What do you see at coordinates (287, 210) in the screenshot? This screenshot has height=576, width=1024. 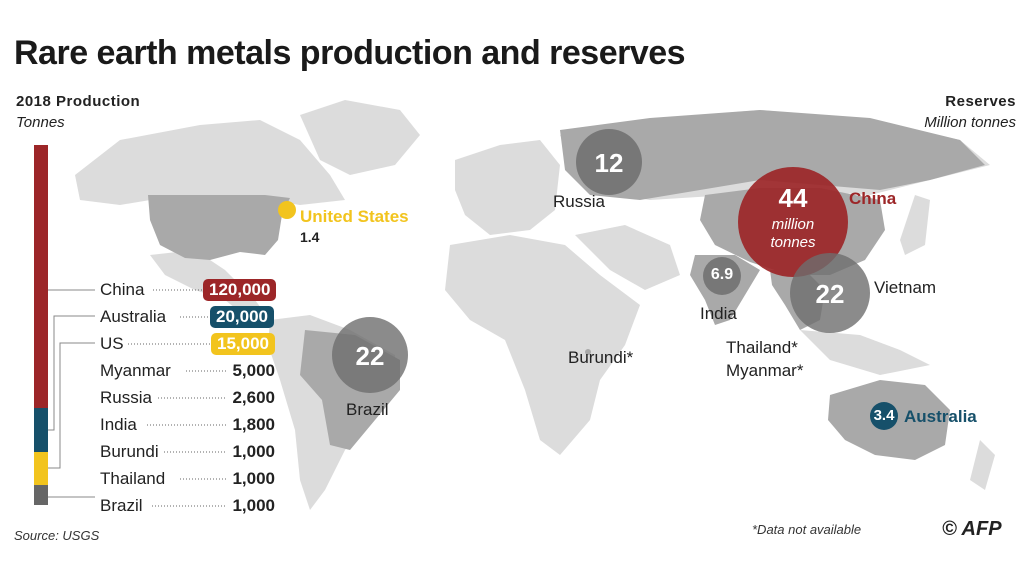 I see `bubble-us` at bounding box center [287, 210].